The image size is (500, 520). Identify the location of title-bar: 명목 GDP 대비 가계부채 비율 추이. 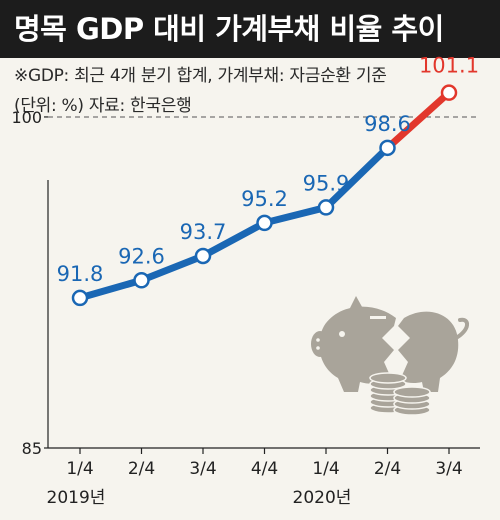
(250, 29).